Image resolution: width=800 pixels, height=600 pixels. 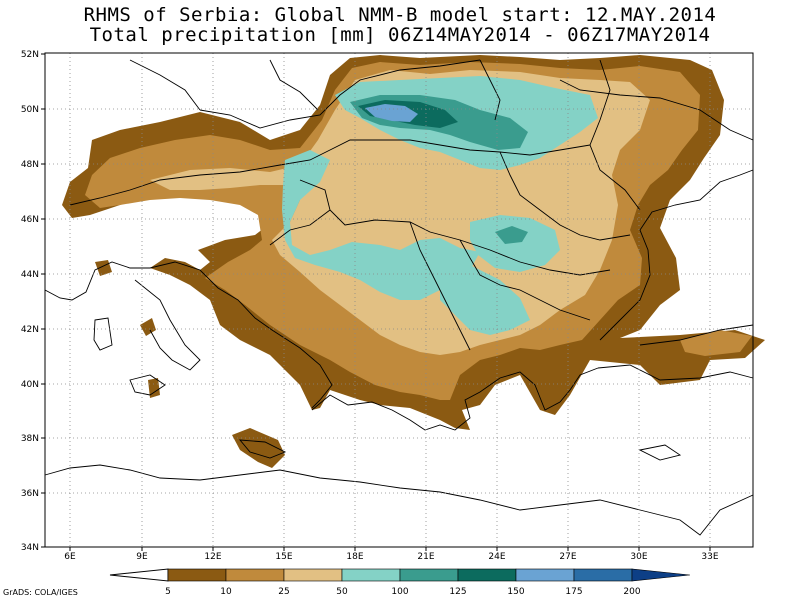 I want to click on colorbar-tick-label: 125, so click(x=457, y=592).